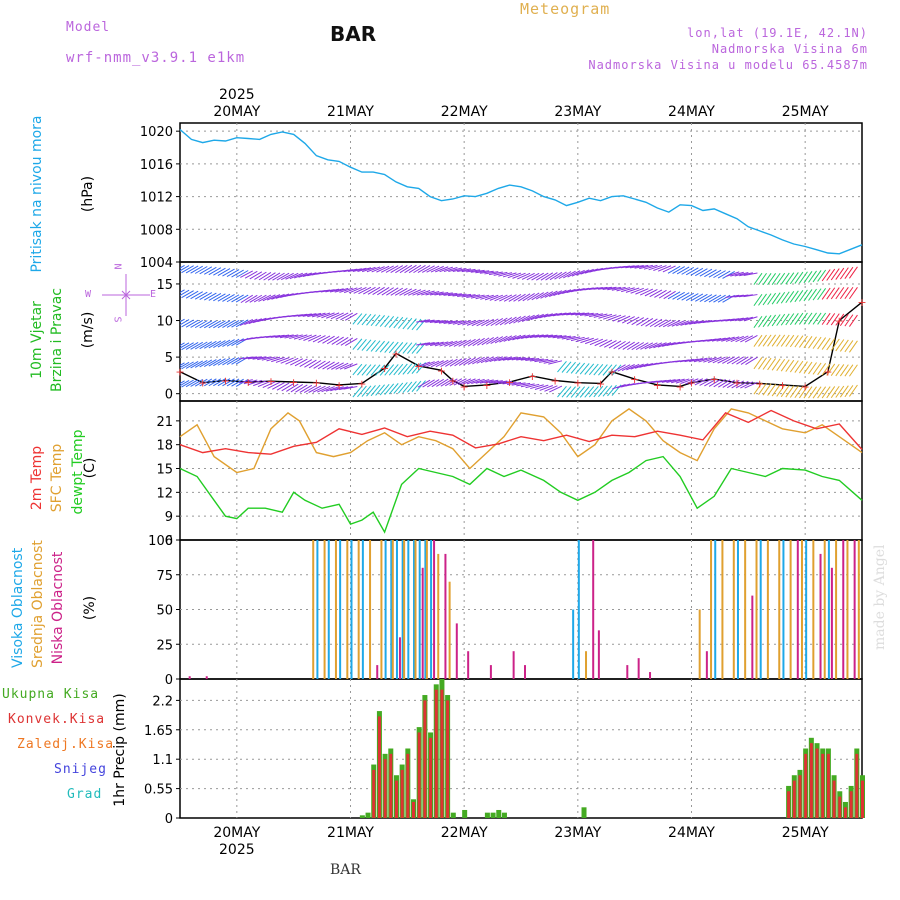  I want to click on y-tick-label: 25, so click(164, 645).